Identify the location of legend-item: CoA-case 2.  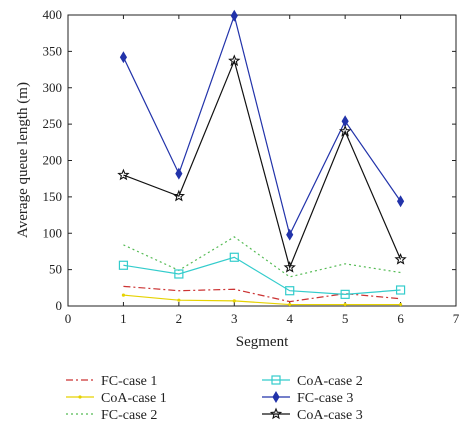
(312, 381).